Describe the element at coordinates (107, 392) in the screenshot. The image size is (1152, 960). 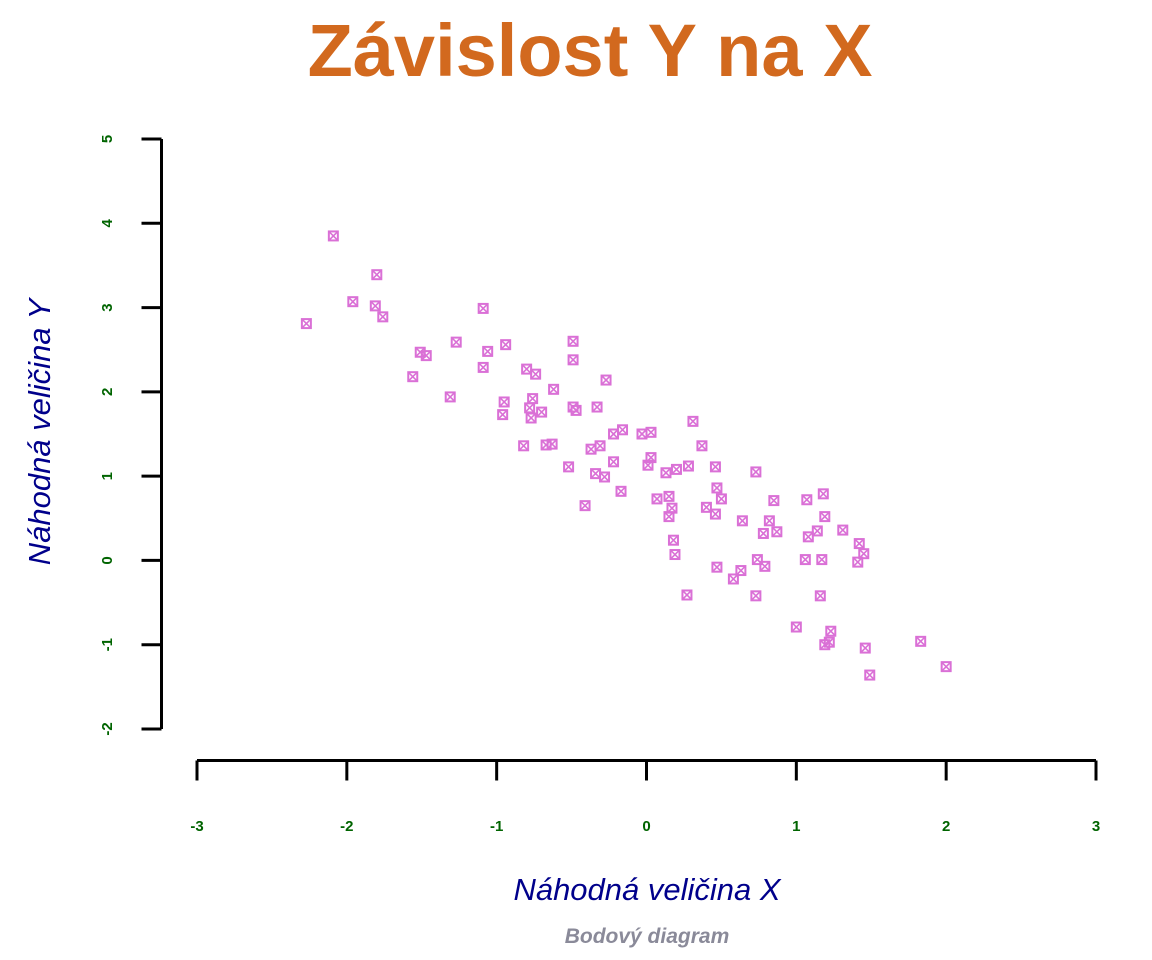
I see `y-tick-label: 2` at that location.